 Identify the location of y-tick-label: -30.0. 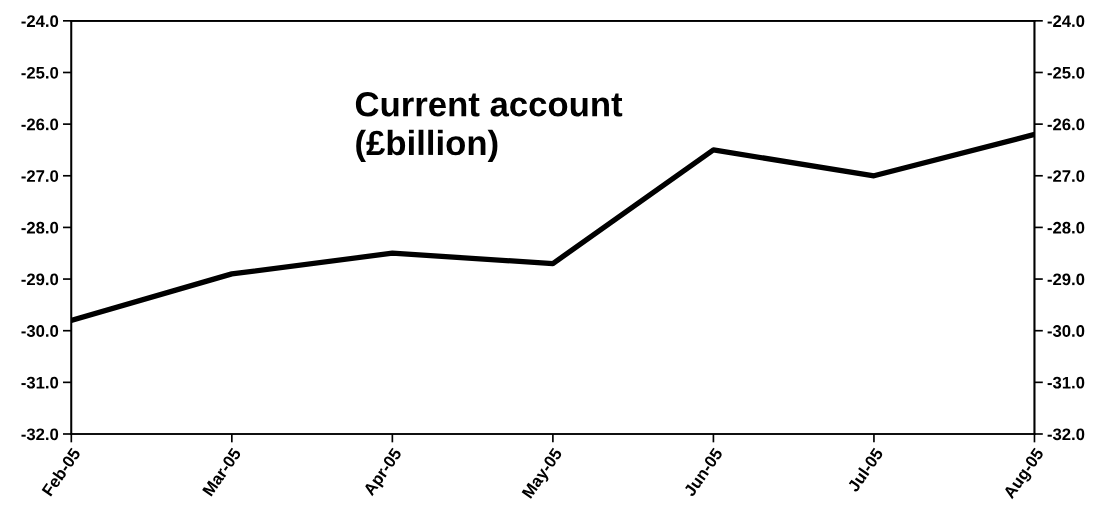
(40, 331).